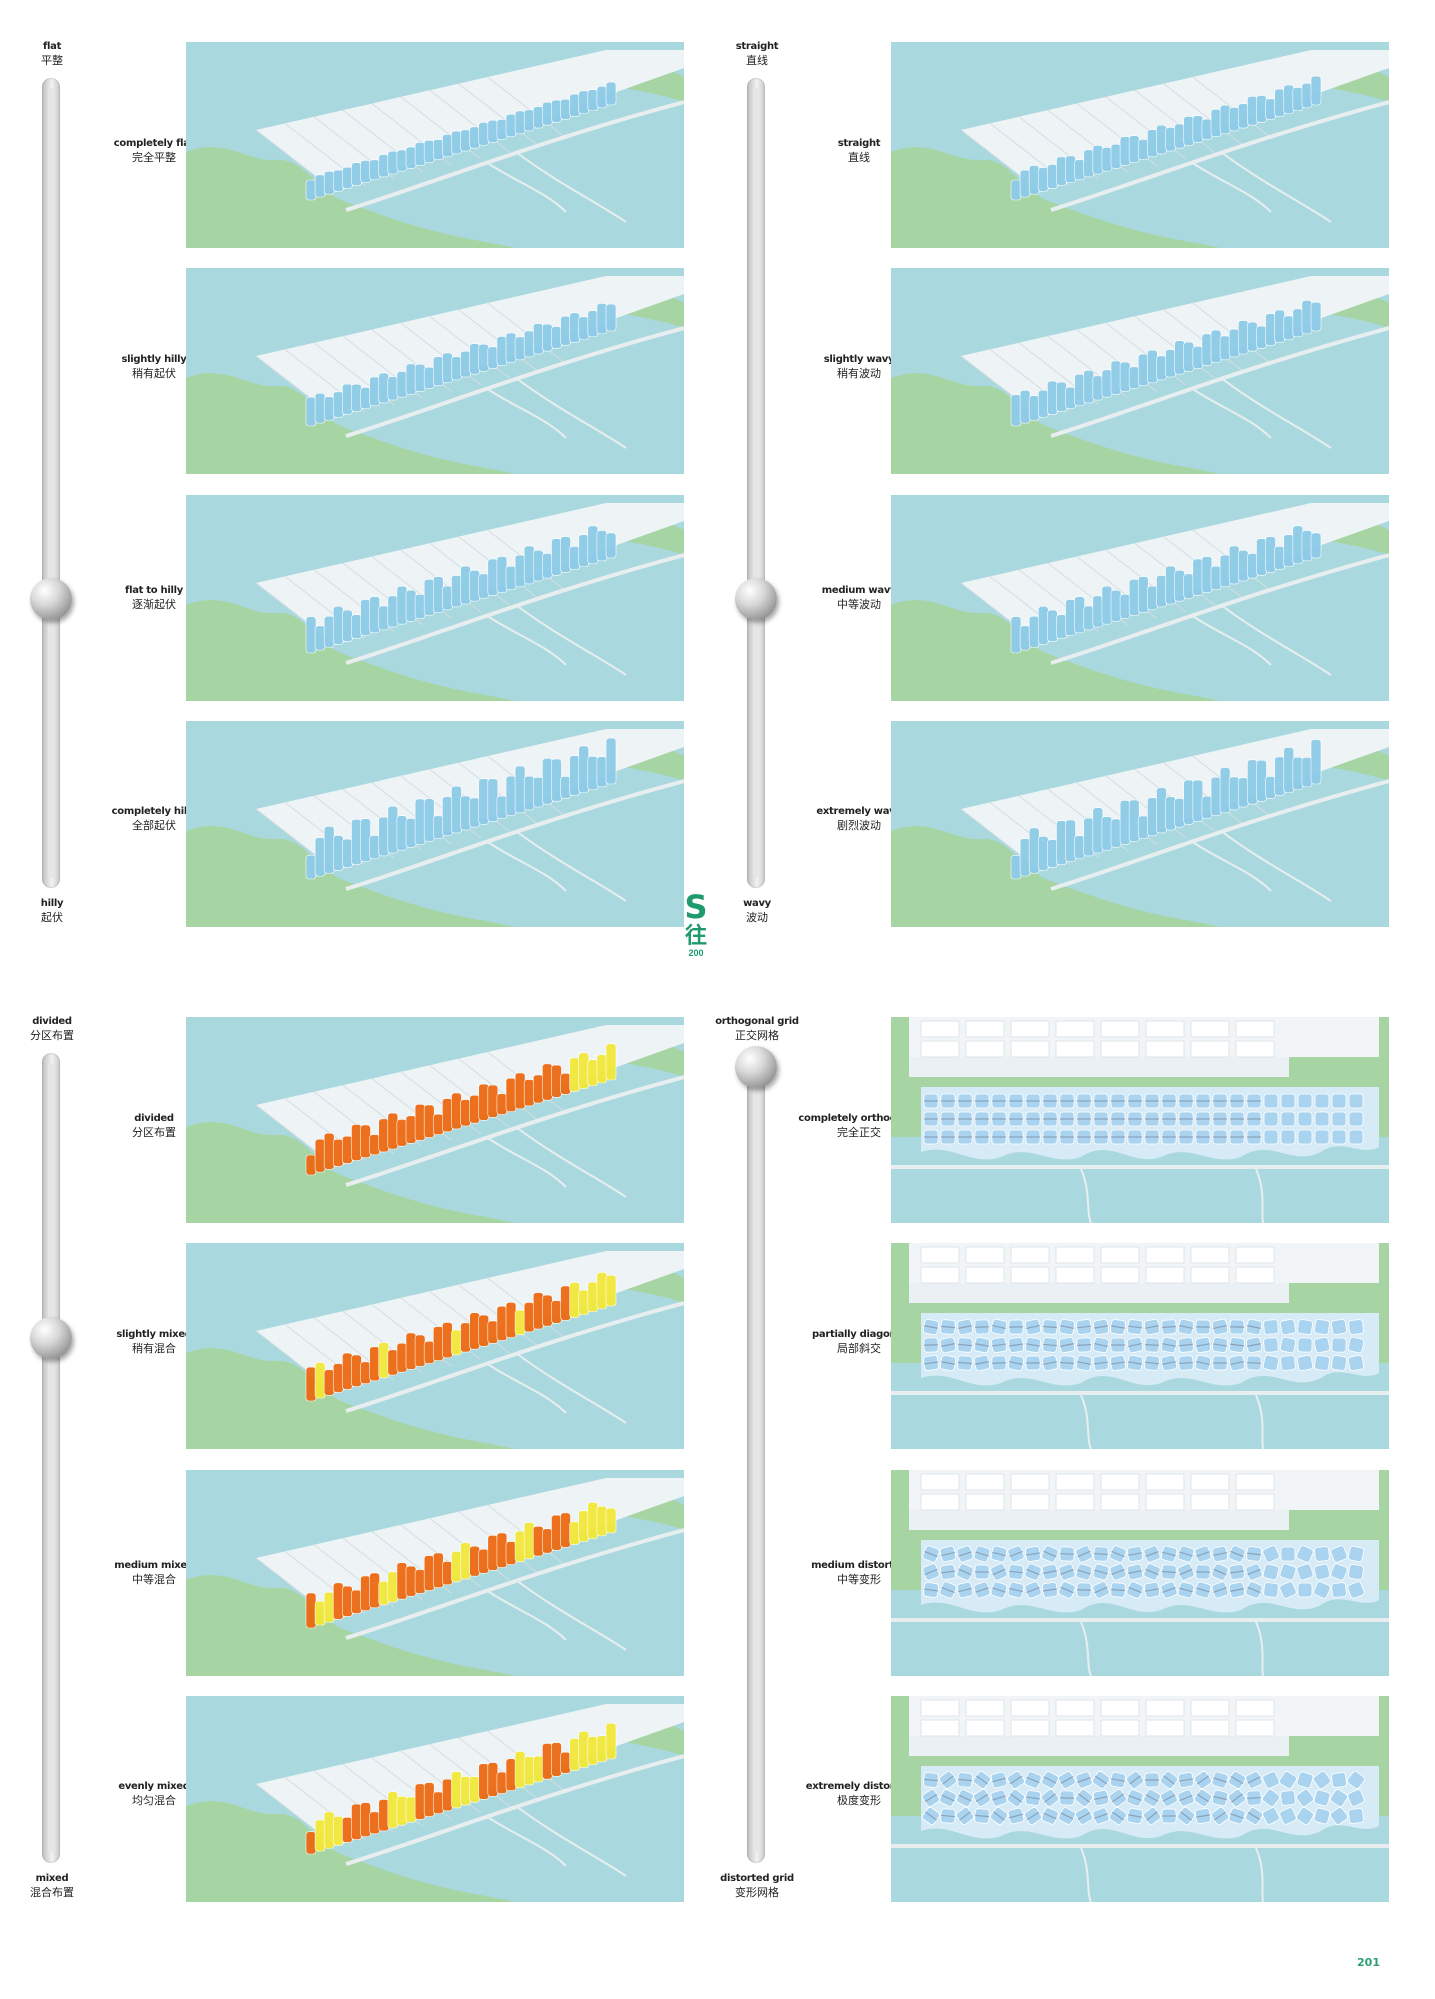 This screenshot has height=1999, width=1435. Describe the element at coordinates (154, 367) in the screenshot. I see `row-label: slightly hilly 稍有起伏` at that location.